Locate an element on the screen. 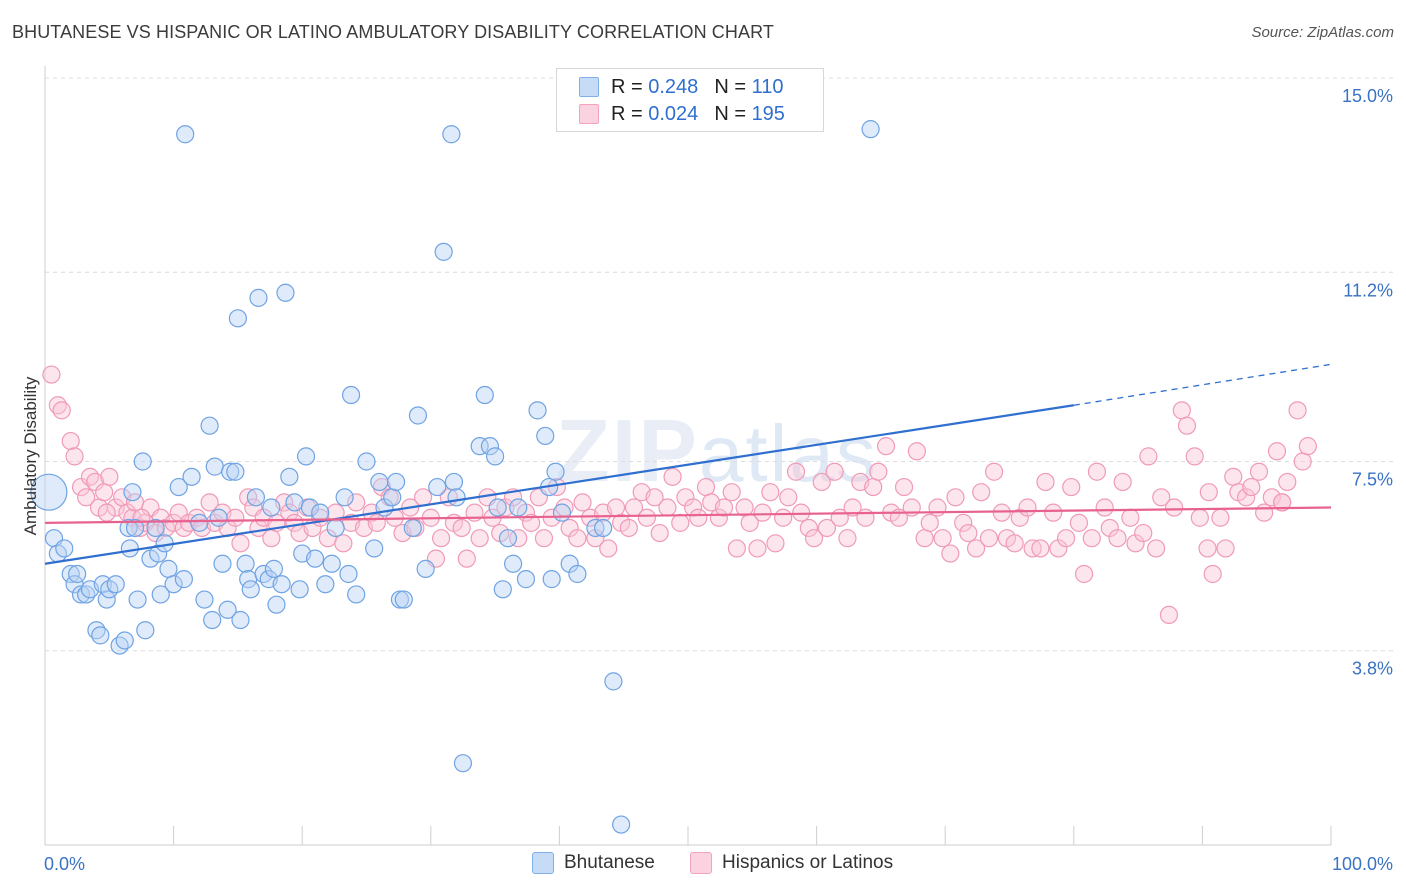  r-label: R = is located at coordinates (627, 86).